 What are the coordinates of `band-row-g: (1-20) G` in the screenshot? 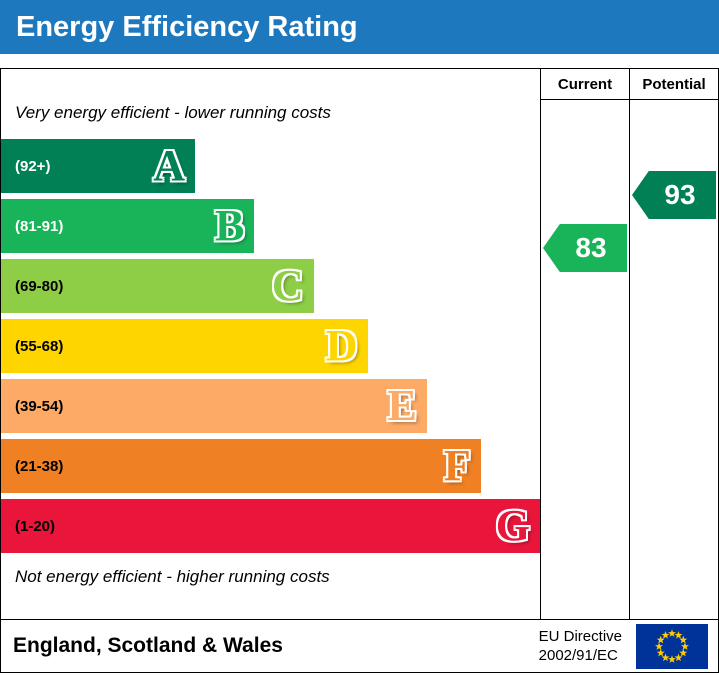 It's located at (270, 526).